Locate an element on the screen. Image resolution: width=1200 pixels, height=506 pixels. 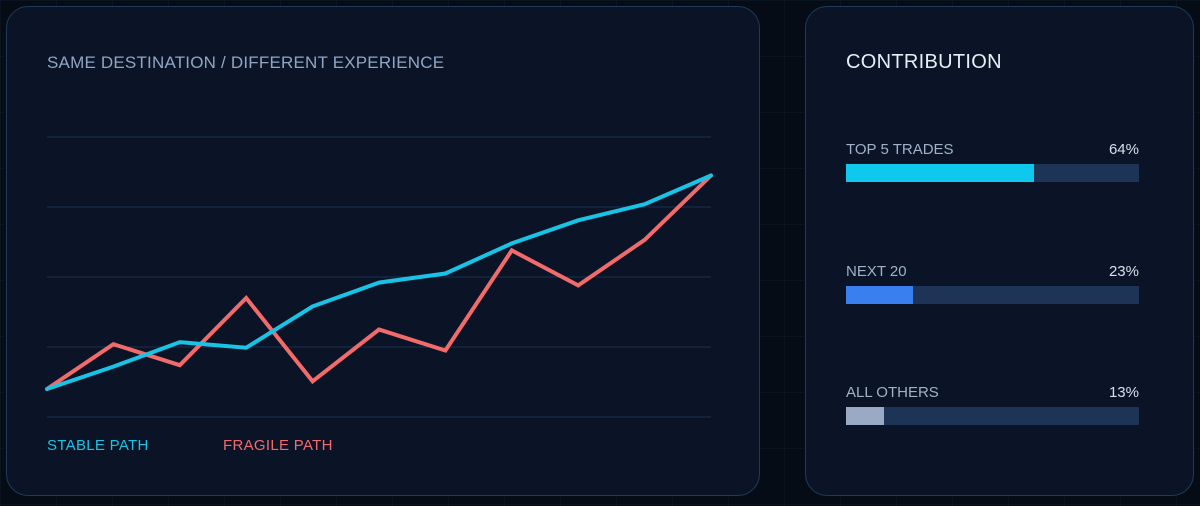
contribution-value: 23% is located at coordinates (1123, 271).